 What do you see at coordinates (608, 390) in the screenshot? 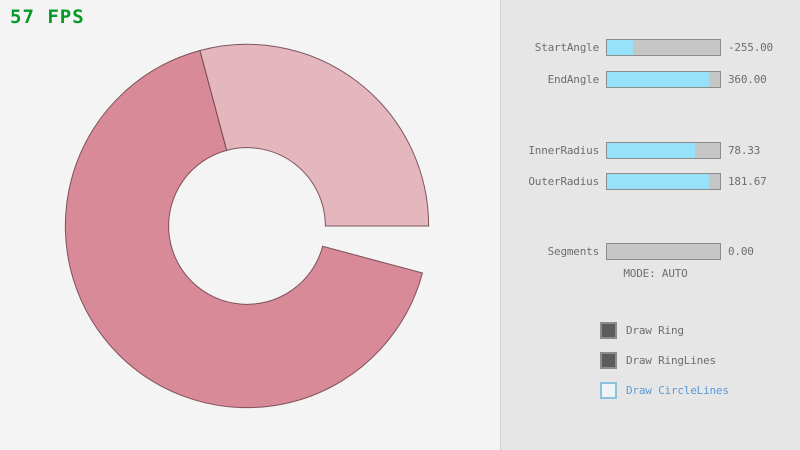
I see `checkbox-box-draw-circlelines` at bounding box center [608, 390].